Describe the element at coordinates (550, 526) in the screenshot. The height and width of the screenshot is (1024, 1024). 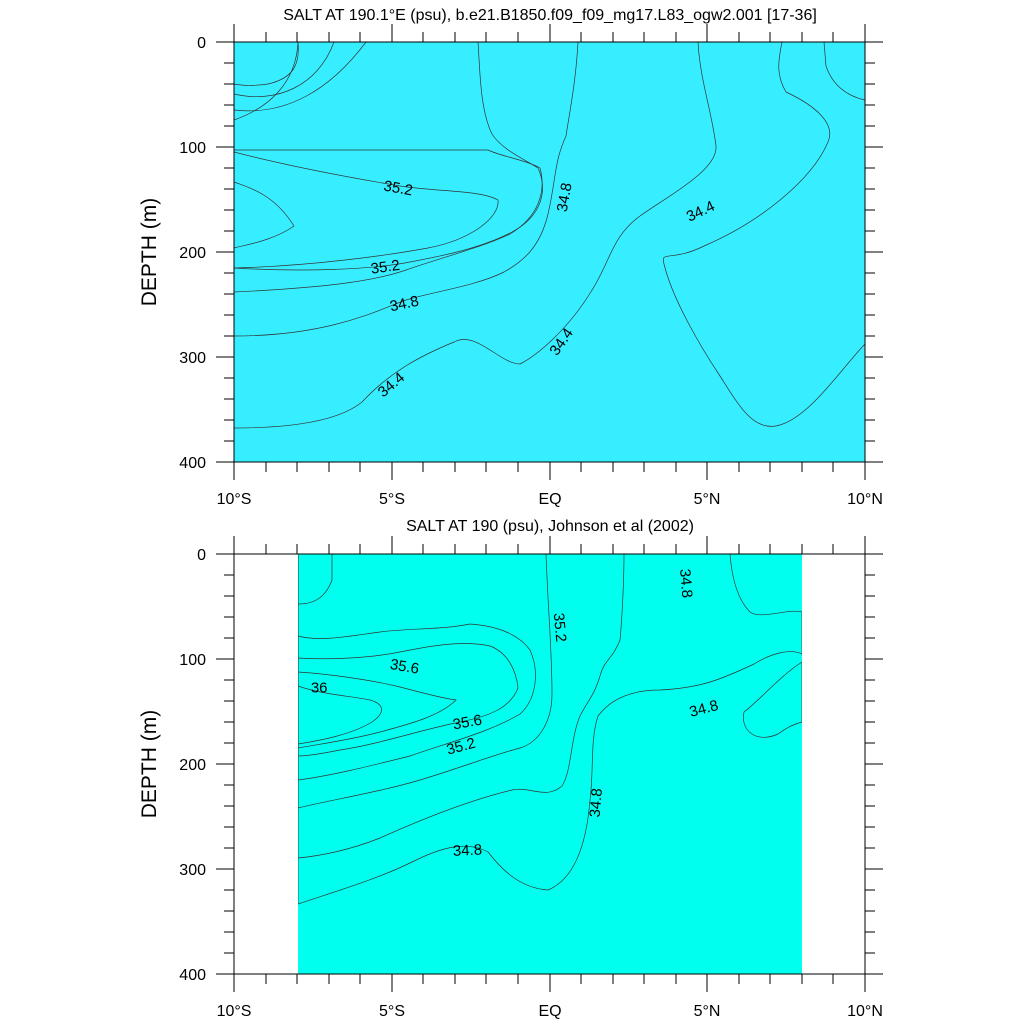
I see `chart-title: SALT AT 190 (psu), Johnson et al (2002)` at that location.